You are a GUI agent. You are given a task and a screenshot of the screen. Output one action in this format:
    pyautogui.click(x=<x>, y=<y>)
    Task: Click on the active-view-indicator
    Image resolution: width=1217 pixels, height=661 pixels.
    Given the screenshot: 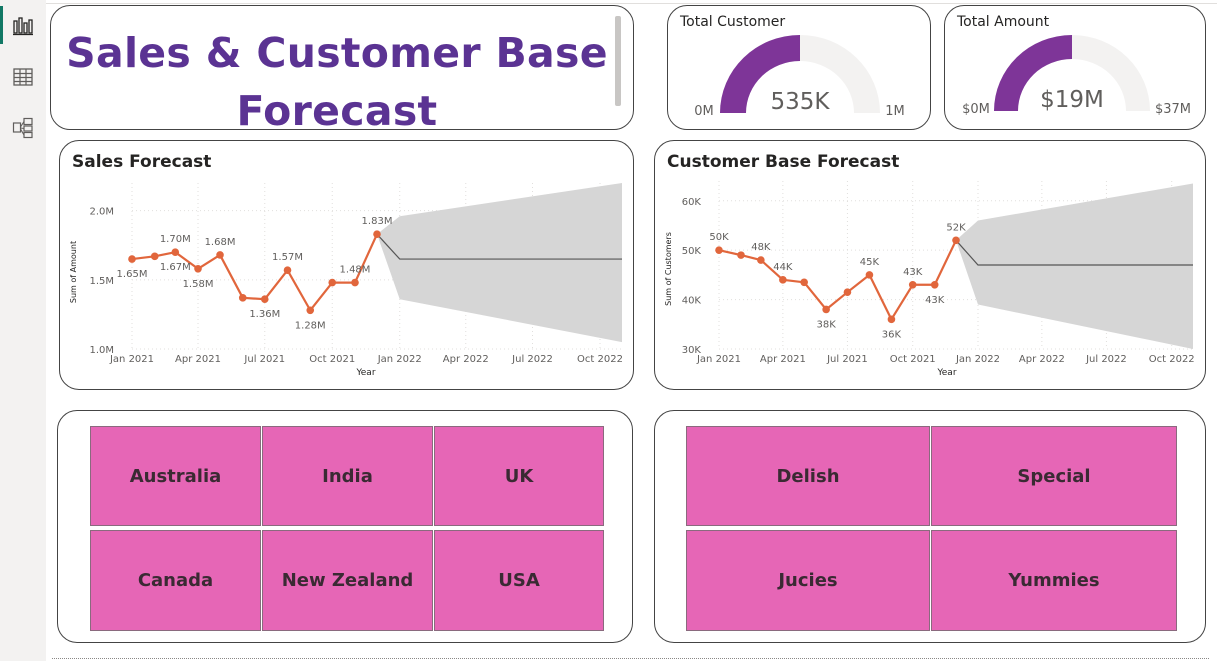 What is the action you would take?
    pyautogui.click(x=1, y=25)
    